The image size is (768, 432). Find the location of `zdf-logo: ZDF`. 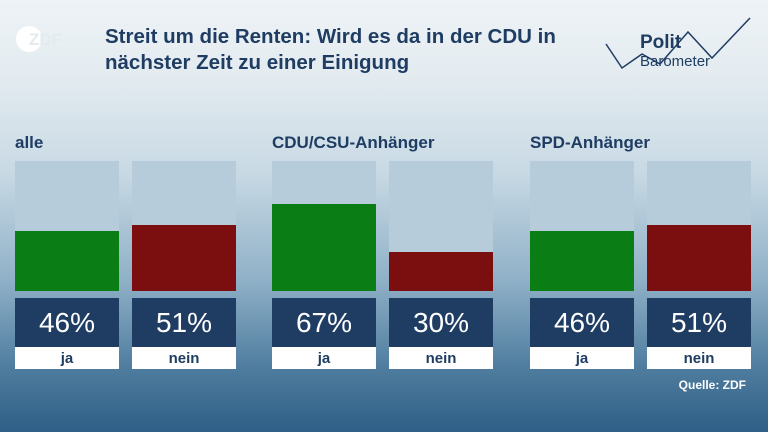

zdf-logo: ZDF is located at coordinates (39, 39).